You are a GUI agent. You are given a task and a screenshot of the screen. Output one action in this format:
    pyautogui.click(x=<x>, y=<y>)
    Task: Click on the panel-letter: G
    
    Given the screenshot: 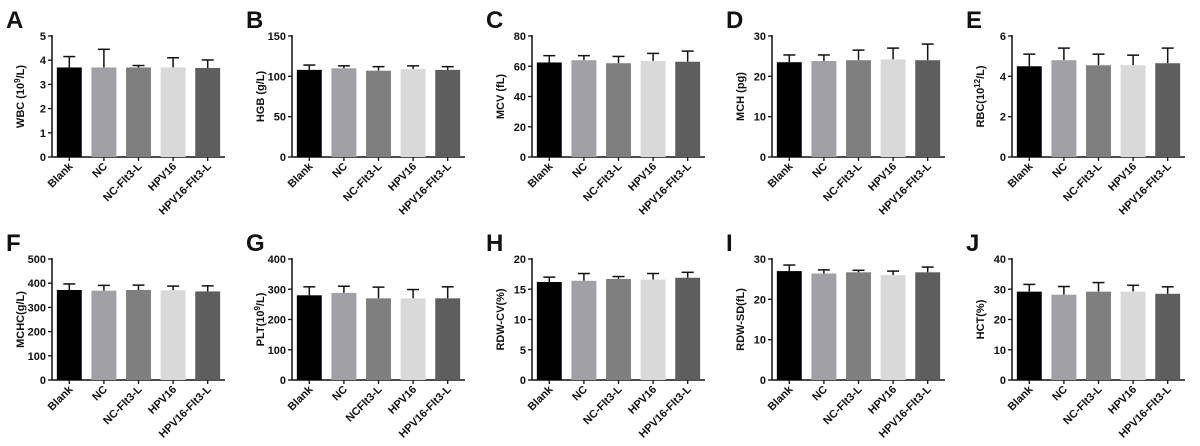 What is the action you would take?
    pyautogui.click(x=255, y=243)
    